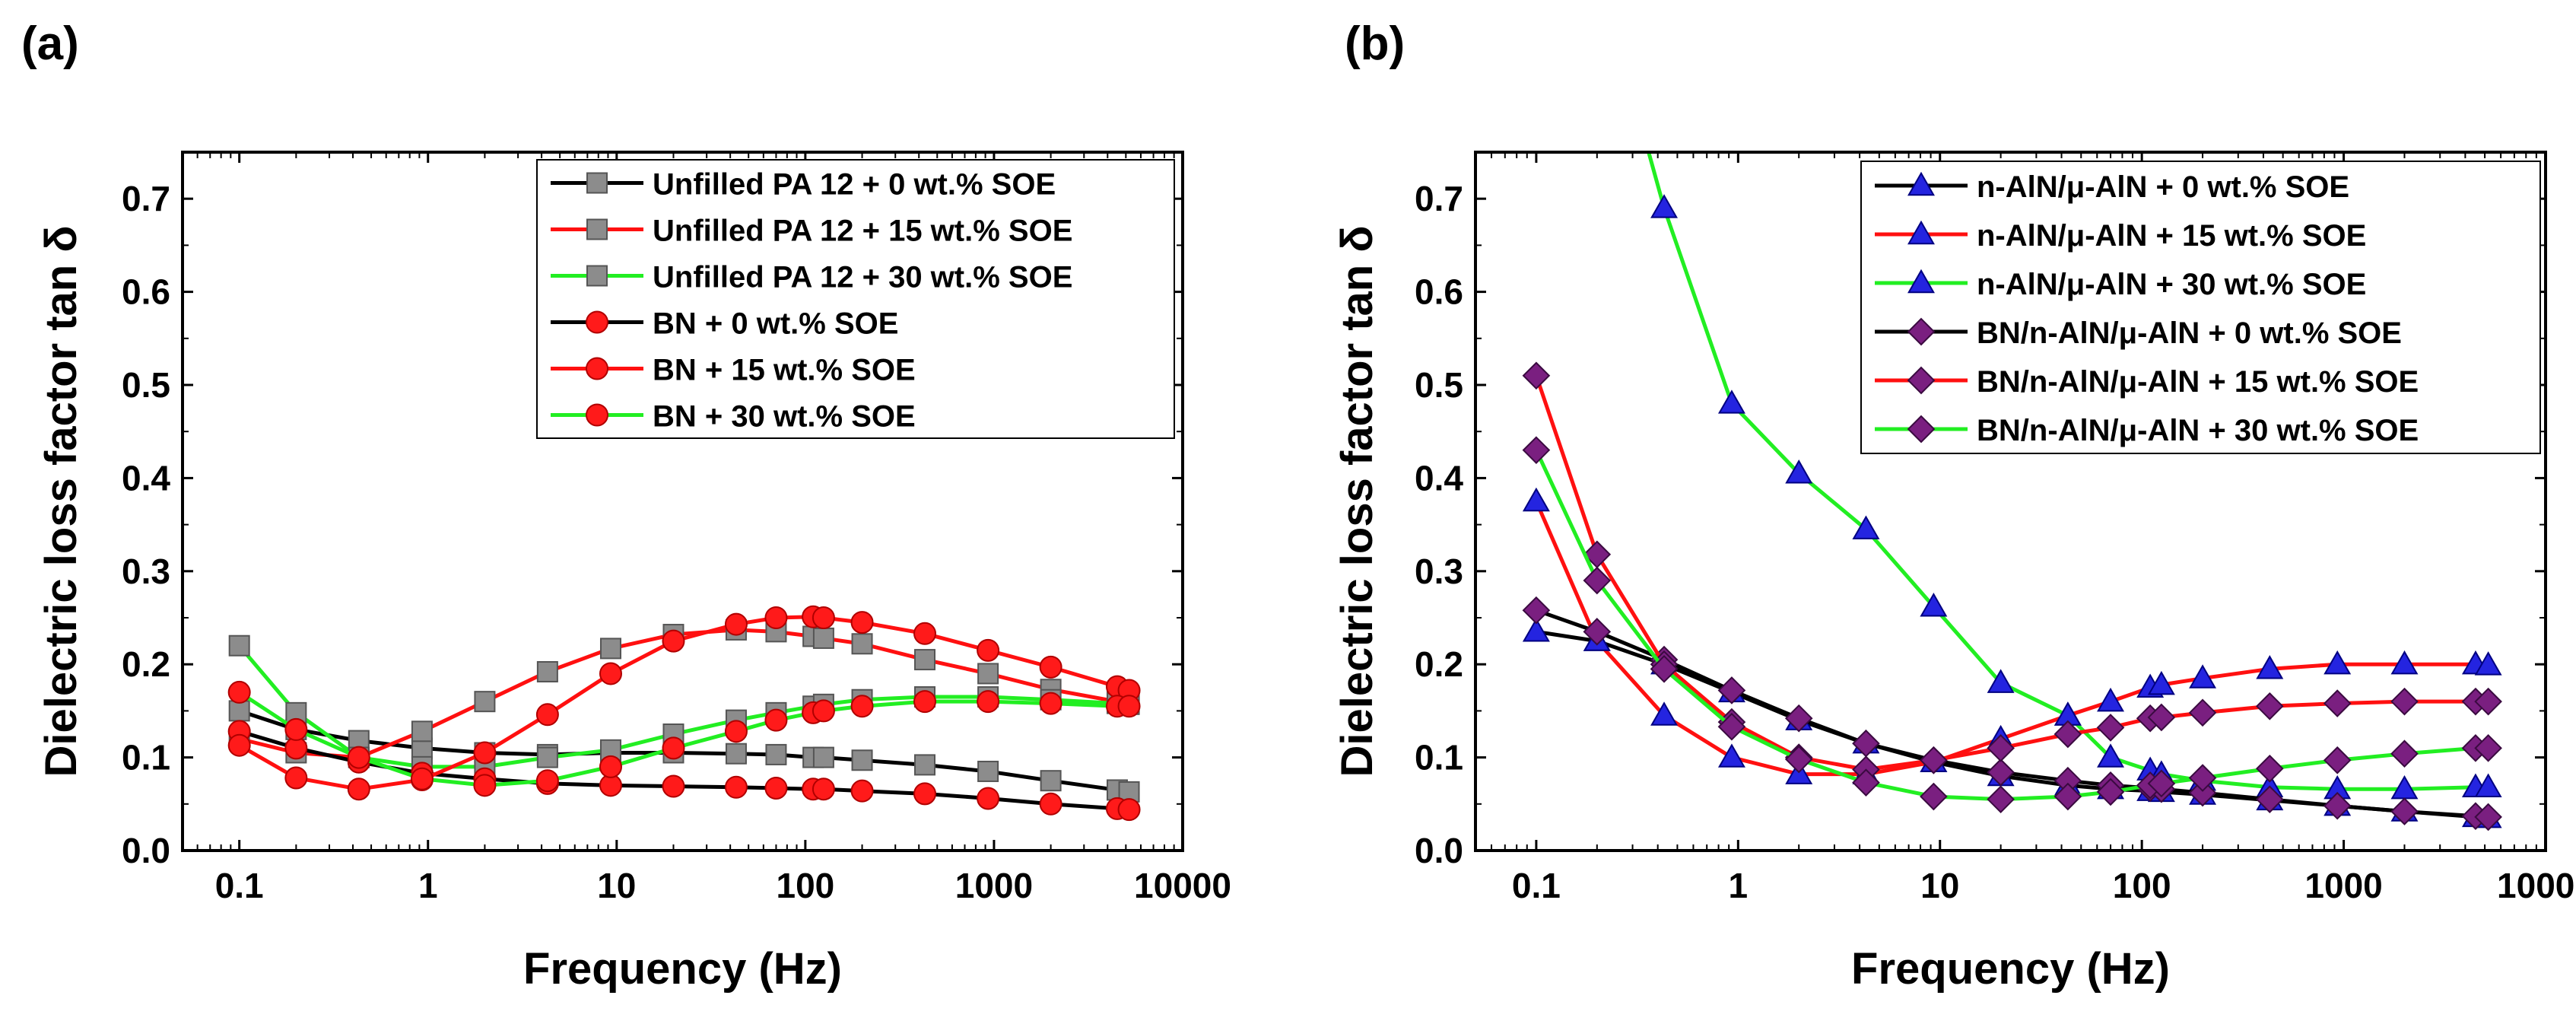  I want to click on chart-b-ytick-label: 0.7, so click(1439, 198).